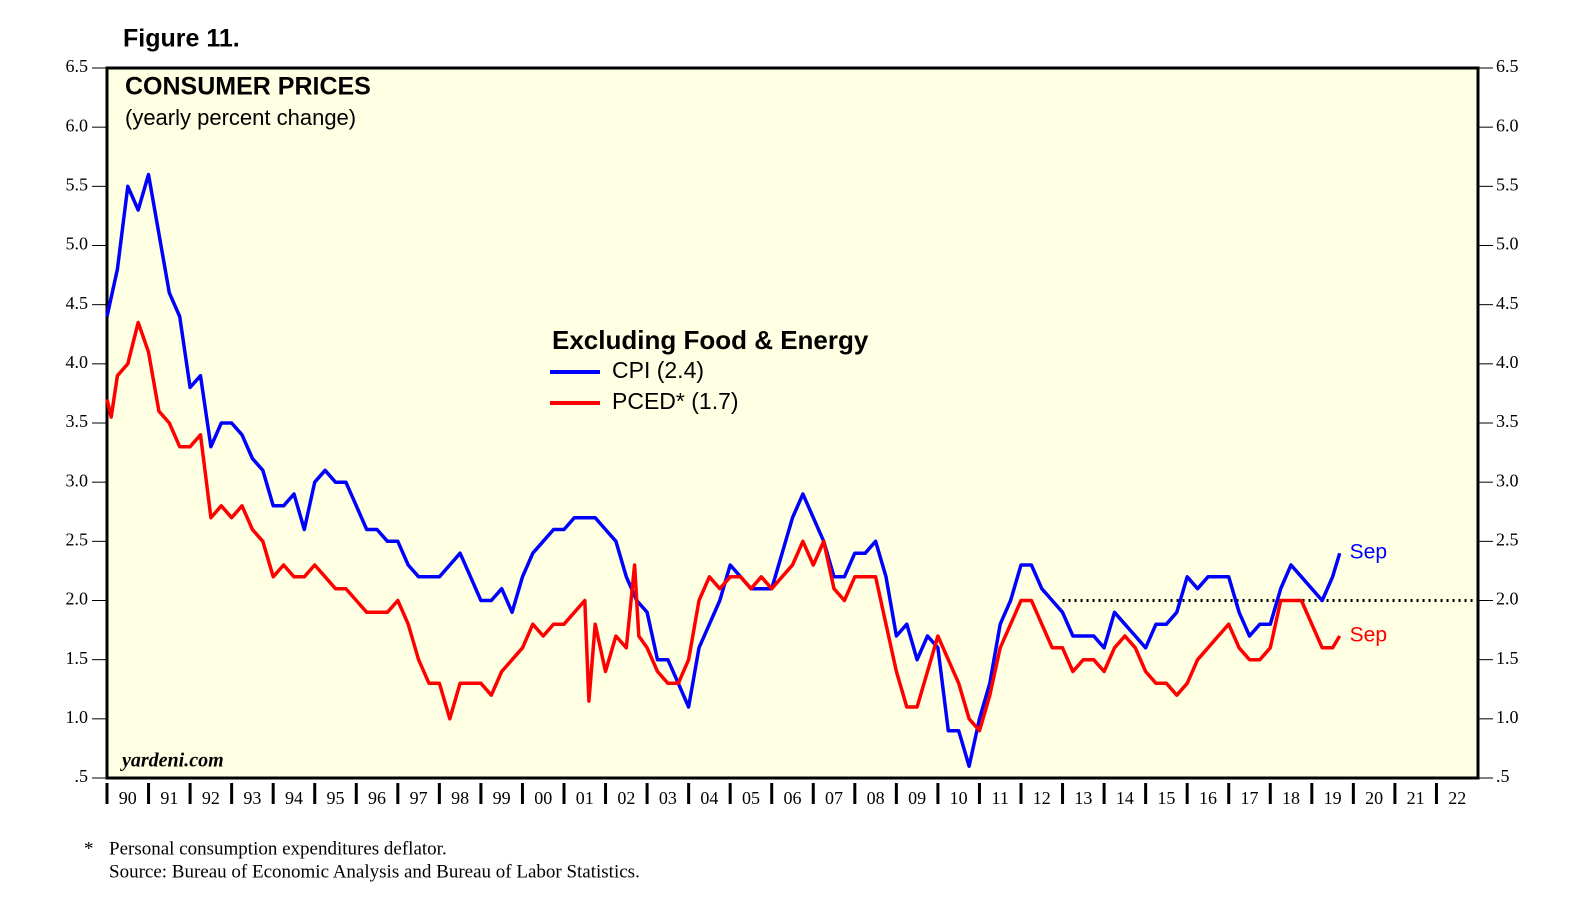  What do you see at coordinates (77, 599) in the screenshot?
I see `y-tick-label: 2.0` at bounding box center [77, 599].